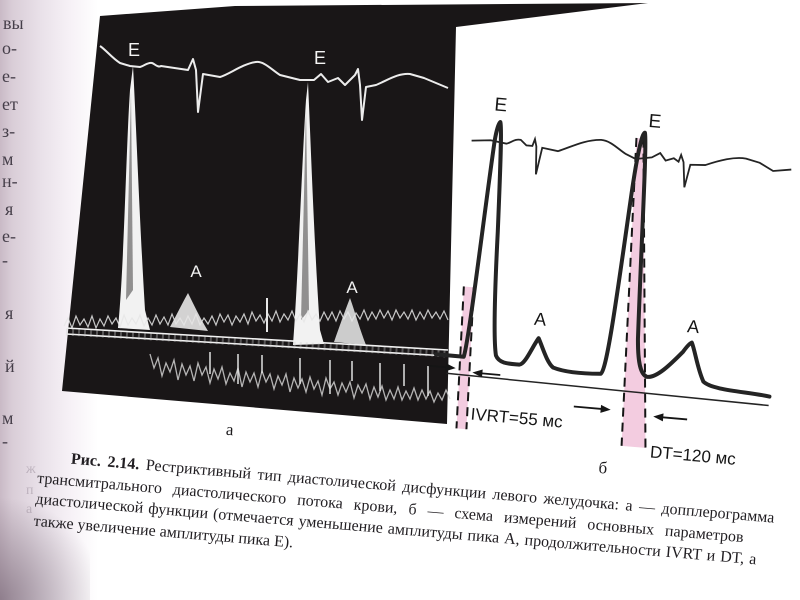  Describe the element at coordinates (603, 468) in the screenshot. I see `panel-b-label: б` at that location.